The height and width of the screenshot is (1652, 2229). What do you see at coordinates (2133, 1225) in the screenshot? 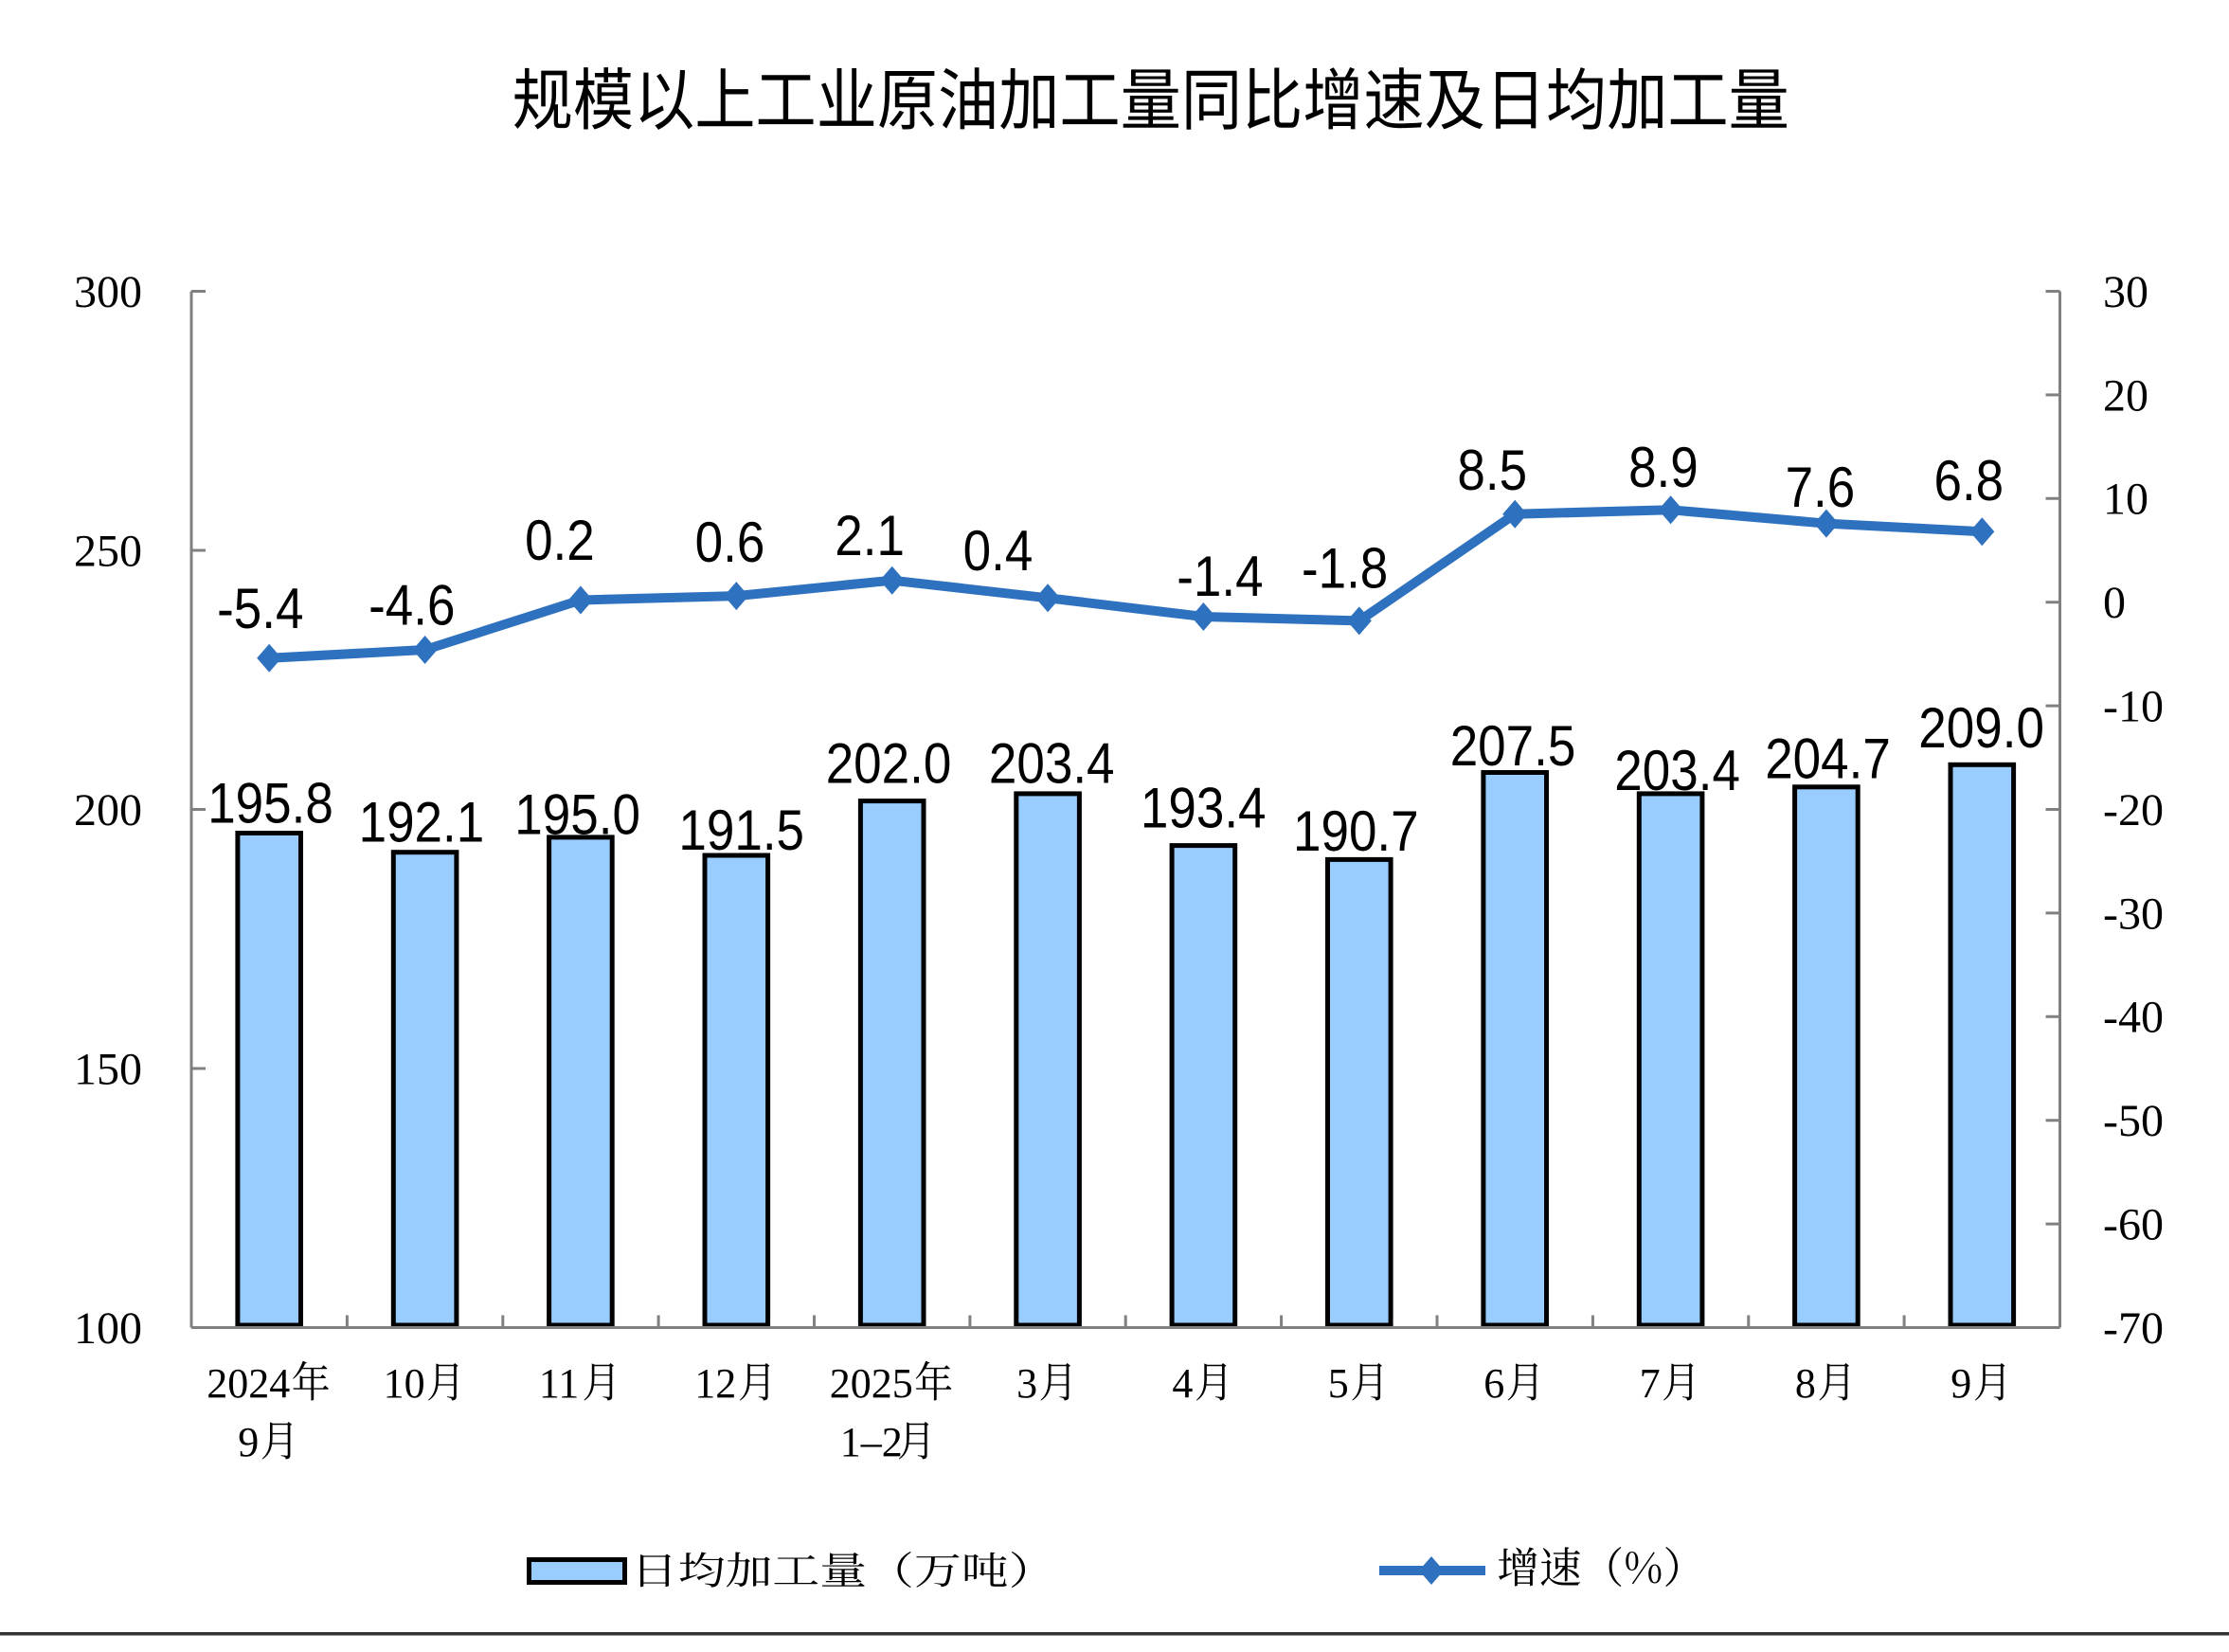
I see `svg-text: -60` at bounding box center [2133, 1225].